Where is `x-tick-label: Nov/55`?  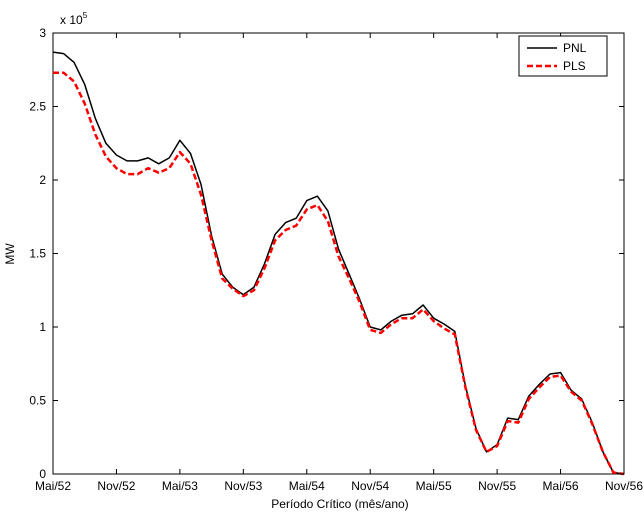 x-tick-label: Nov/55 is located at coordinates (497, 486).